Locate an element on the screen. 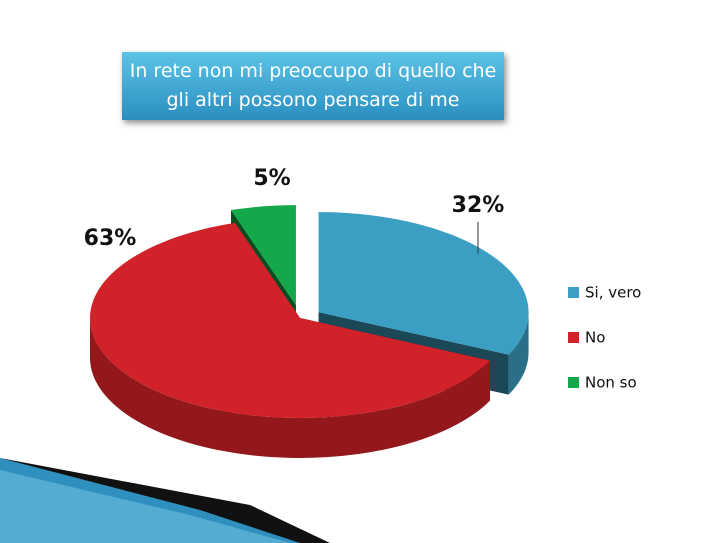  data-label: 32% is located at coordinates (478, 205).